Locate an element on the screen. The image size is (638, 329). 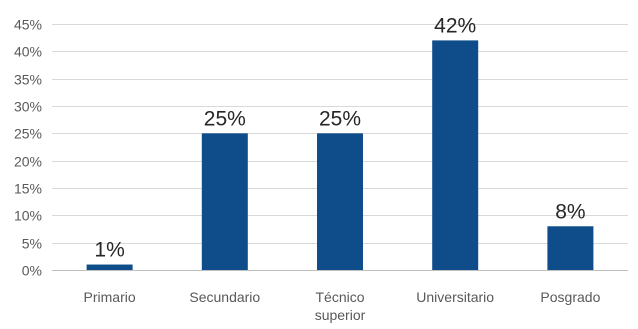
y-tick-label: 20% is located at coordinates (28, 162).